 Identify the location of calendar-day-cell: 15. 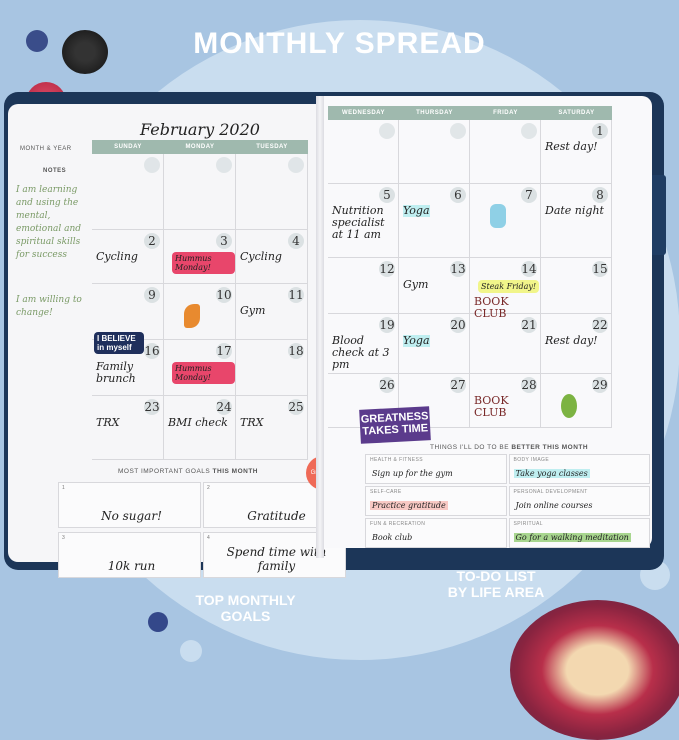
(576, 286).